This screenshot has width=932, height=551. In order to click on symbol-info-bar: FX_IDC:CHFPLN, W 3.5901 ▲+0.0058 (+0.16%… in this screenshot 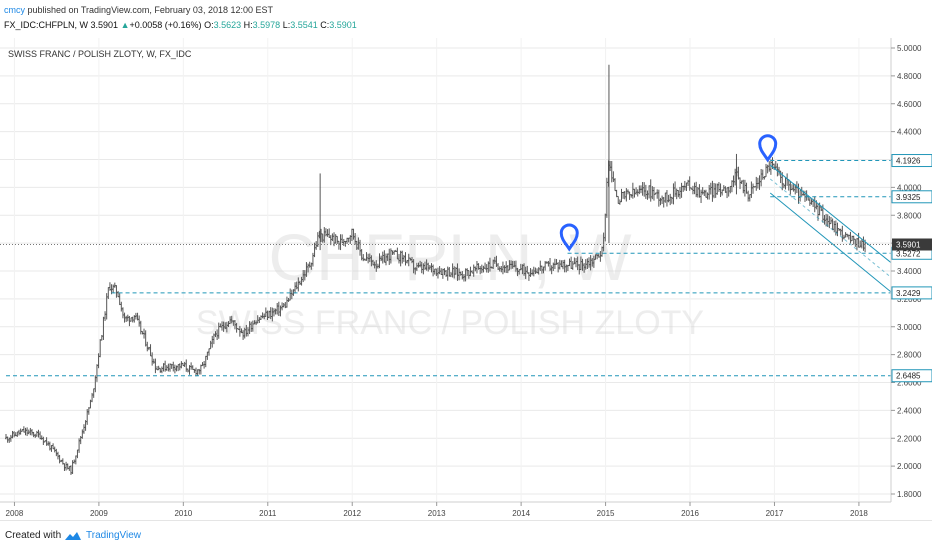, I will do `click(180, 25)`.